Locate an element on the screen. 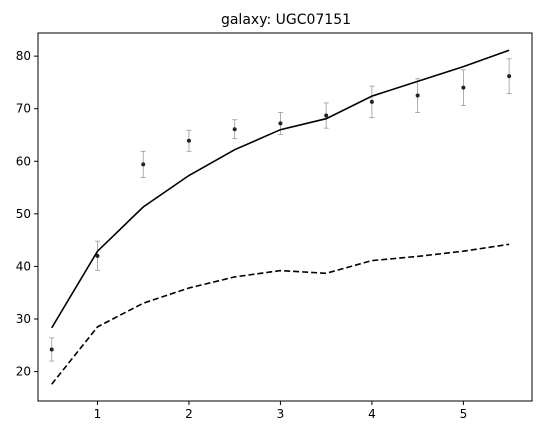 The image size is (543, 435). x-tick-label: 5 is located at coordinates (464, 414).